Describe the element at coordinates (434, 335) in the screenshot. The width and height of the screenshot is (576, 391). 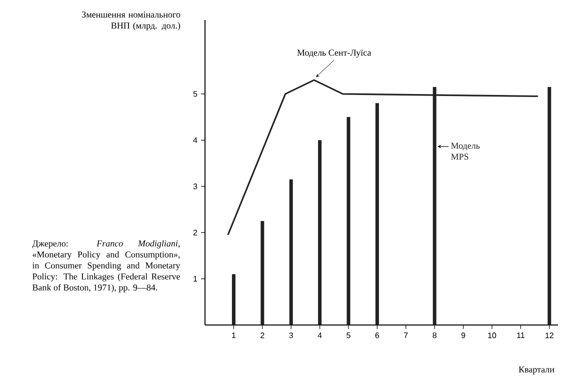
I see `x-tick-label: 8` at that location.